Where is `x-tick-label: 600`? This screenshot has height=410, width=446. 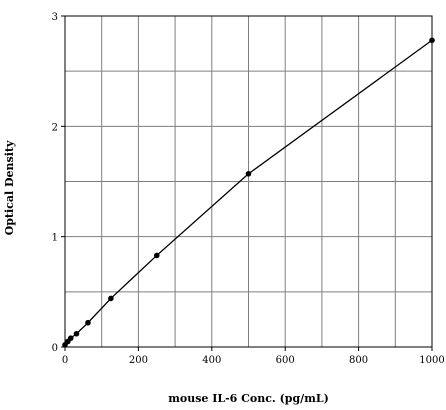 x-tick-label: 600 is located at coordinates (285, 360).